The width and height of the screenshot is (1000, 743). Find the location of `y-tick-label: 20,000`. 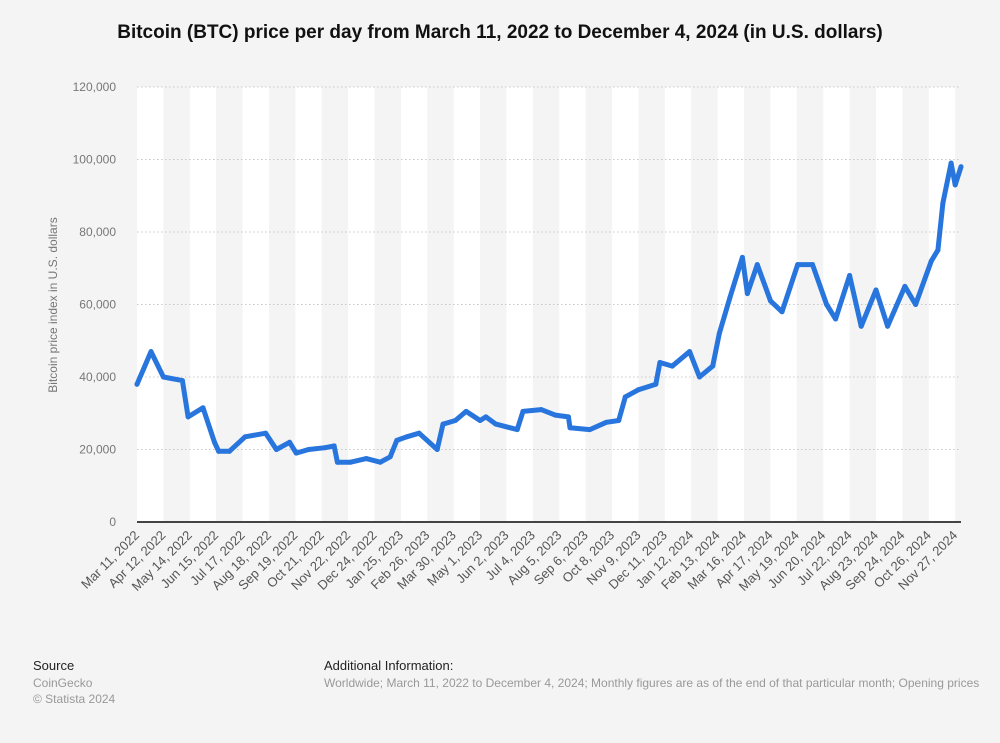

y-tick-label: 20,000 is located at coordinates (97, 450).